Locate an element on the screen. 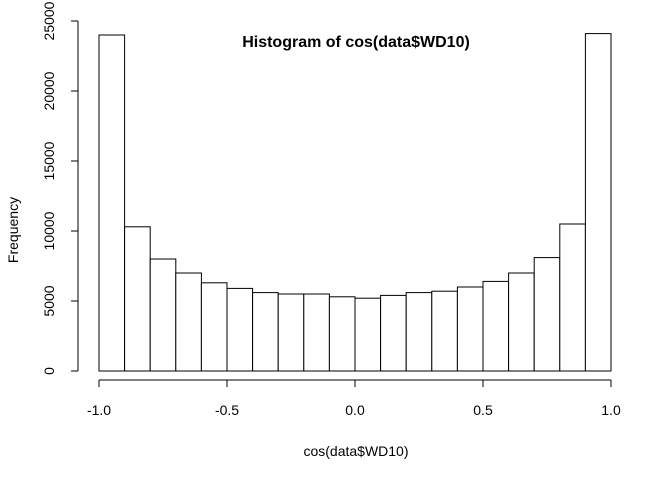 Image resolution: width=672 pixels, height=480 pixels. y-tick-label: 25000 is located at coordinates (49, 20).